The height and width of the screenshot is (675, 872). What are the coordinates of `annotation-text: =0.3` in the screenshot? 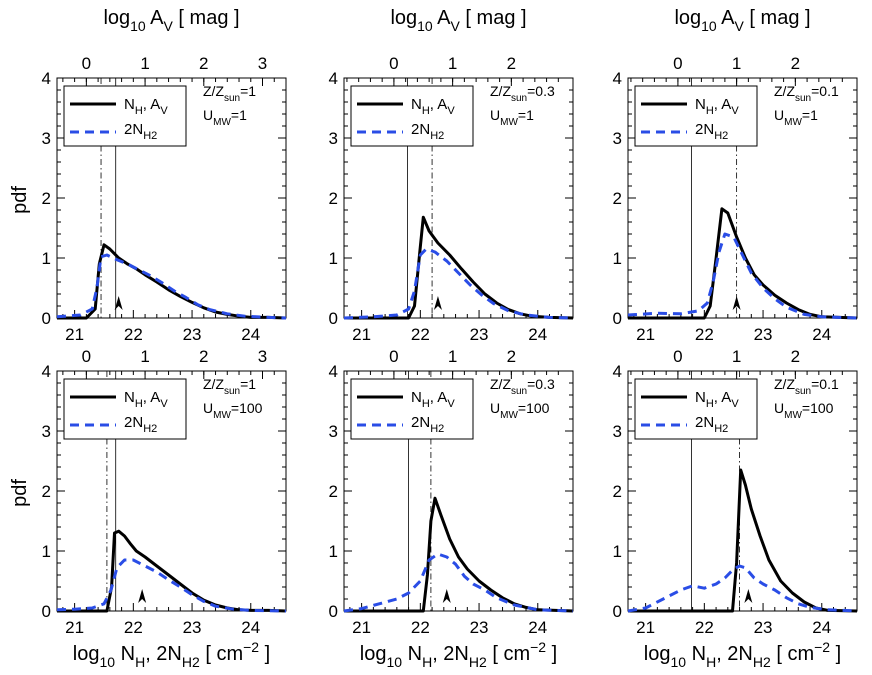 It's located at (541, 91).